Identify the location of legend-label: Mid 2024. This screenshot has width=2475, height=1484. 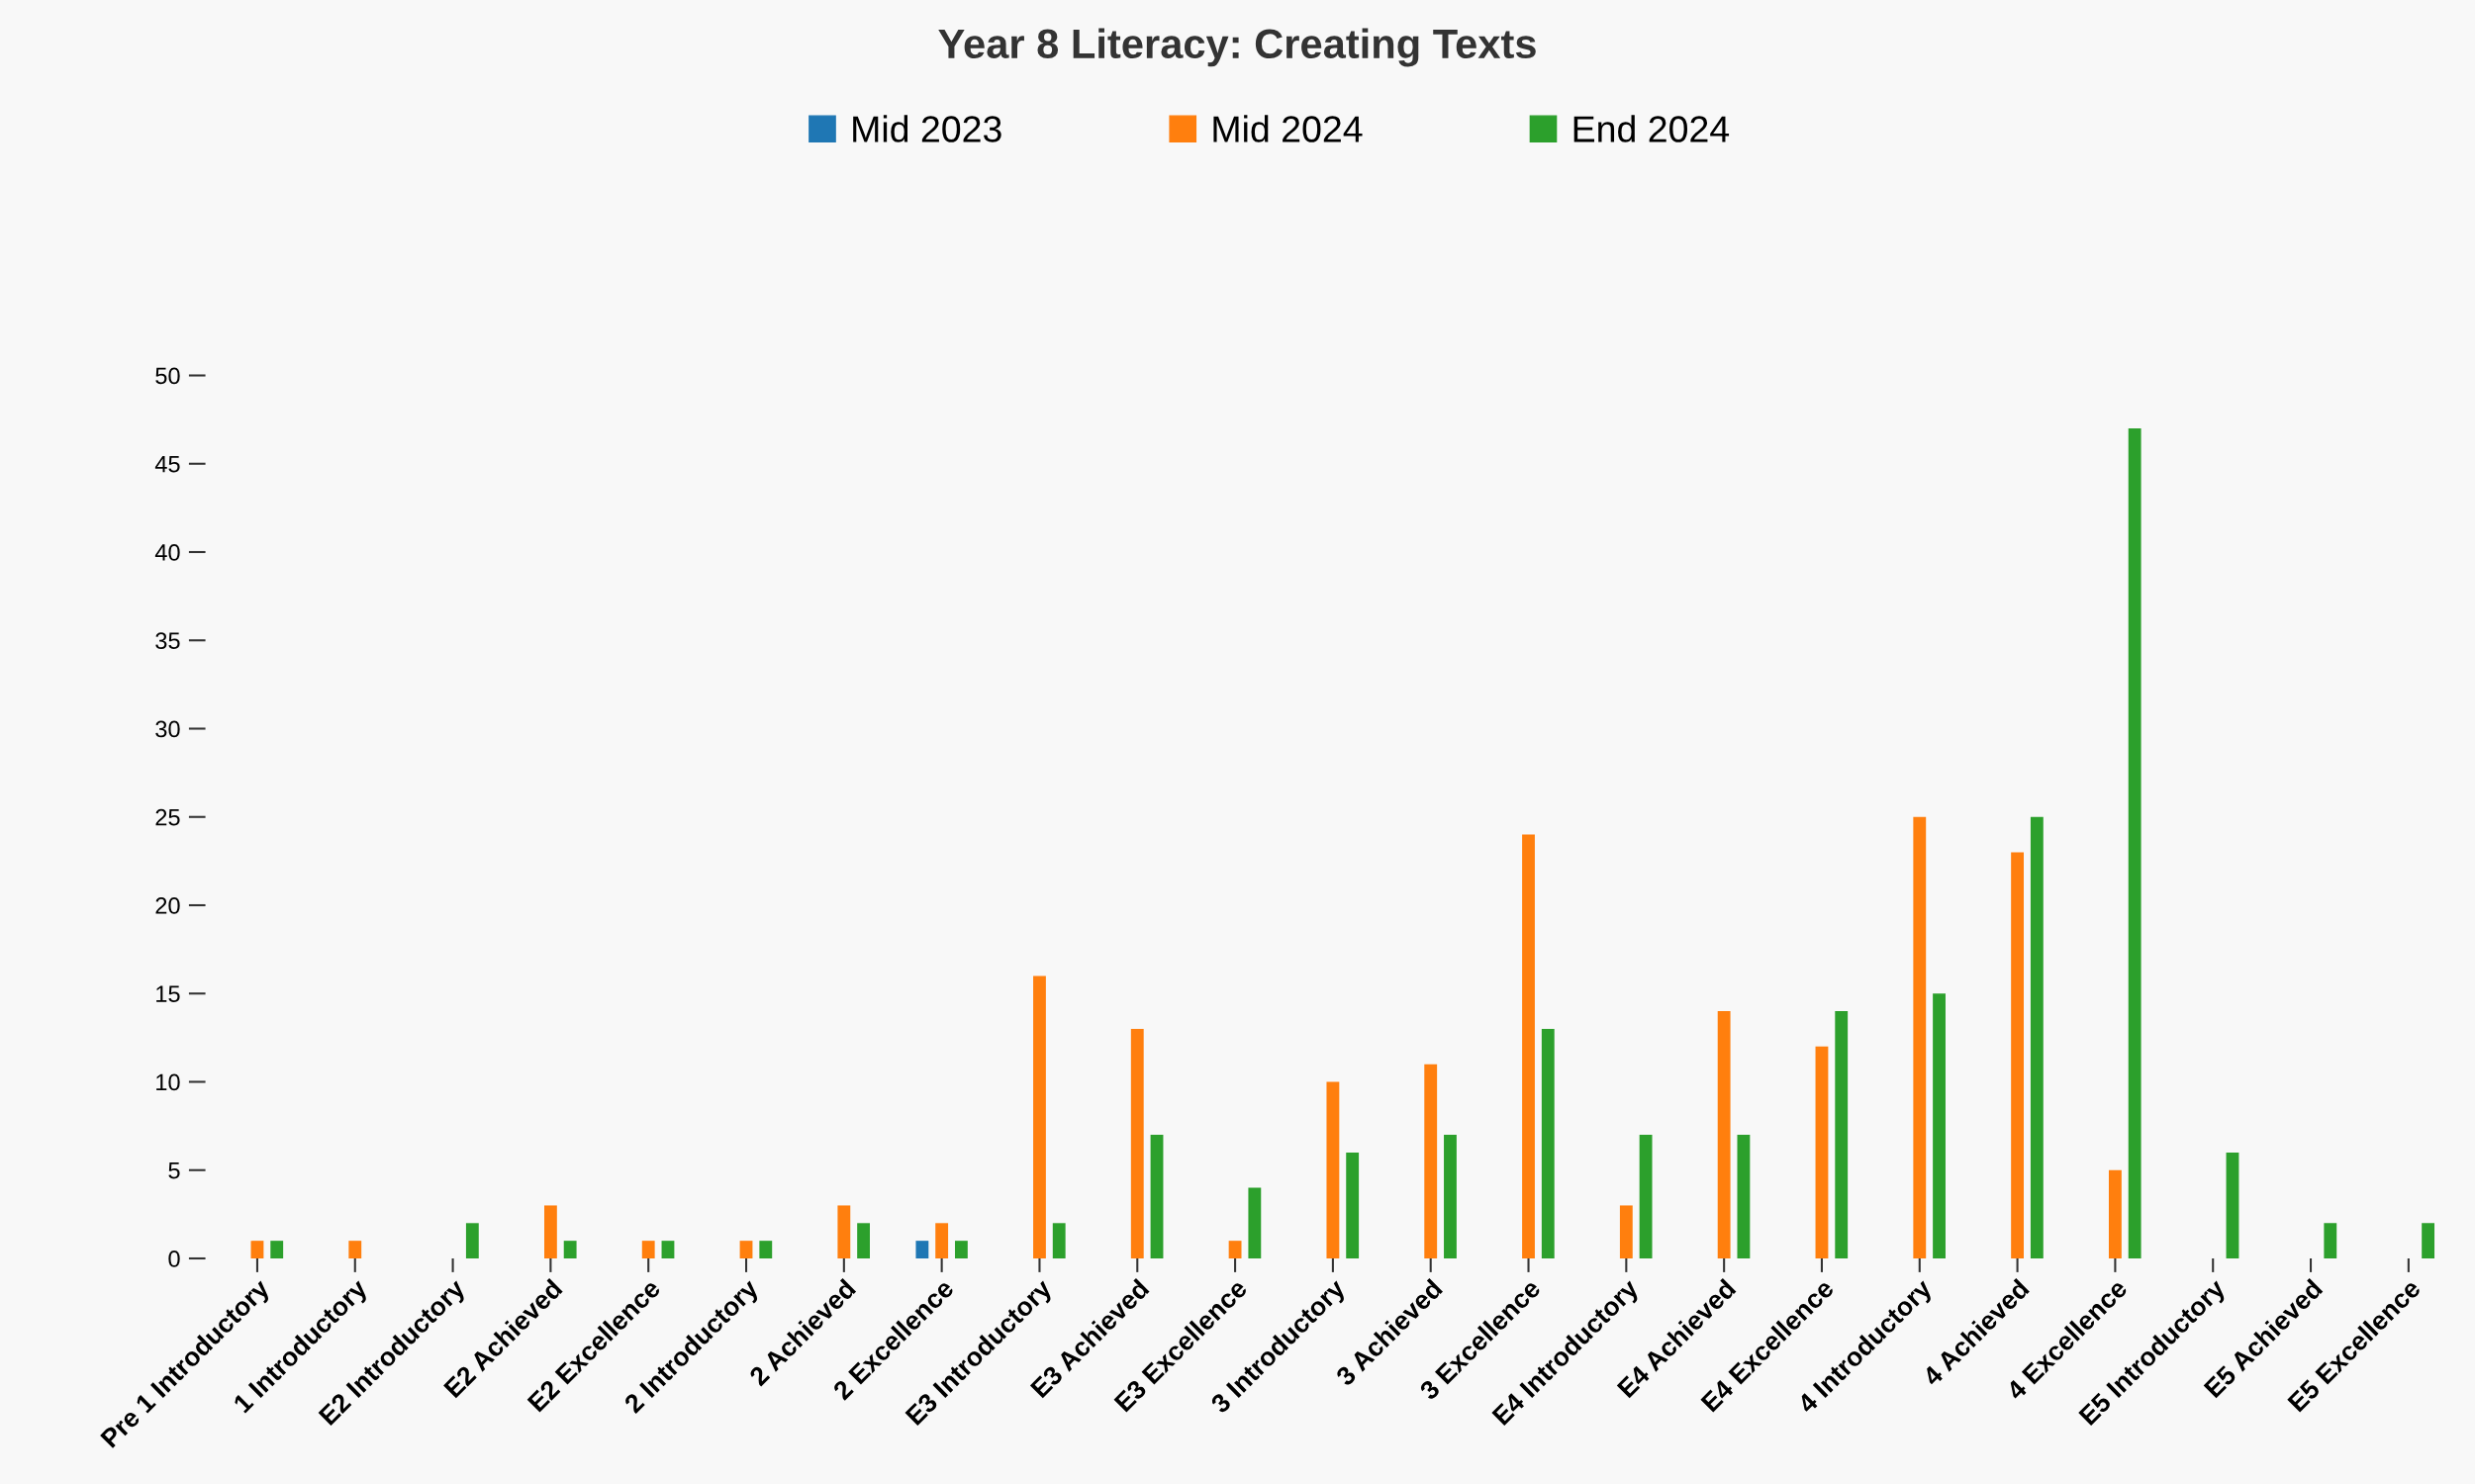
(1288, 128).